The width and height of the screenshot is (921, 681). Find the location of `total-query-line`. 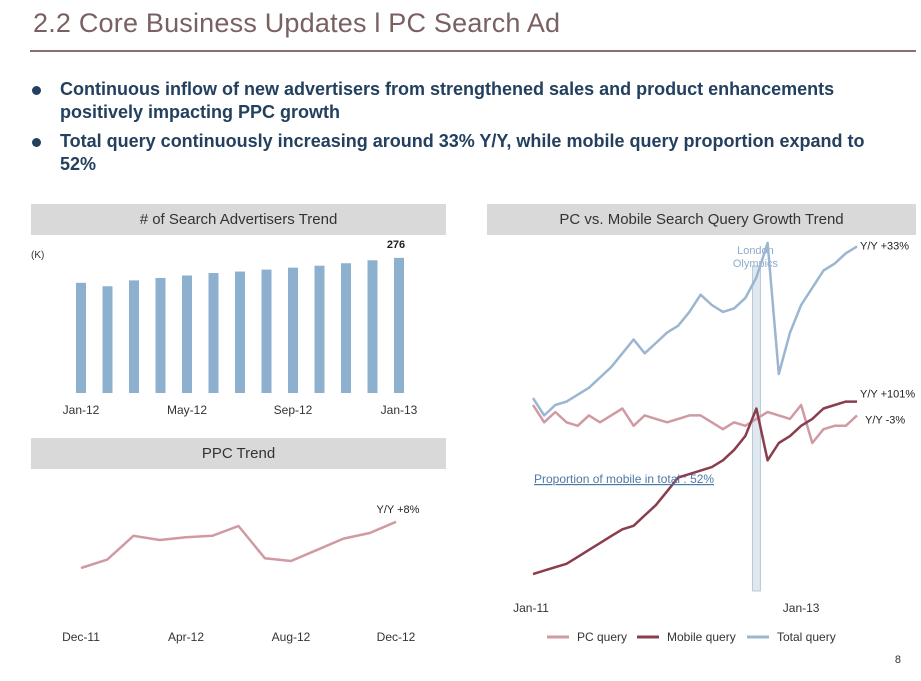

total-query-line is located at coordinates (694, 329).